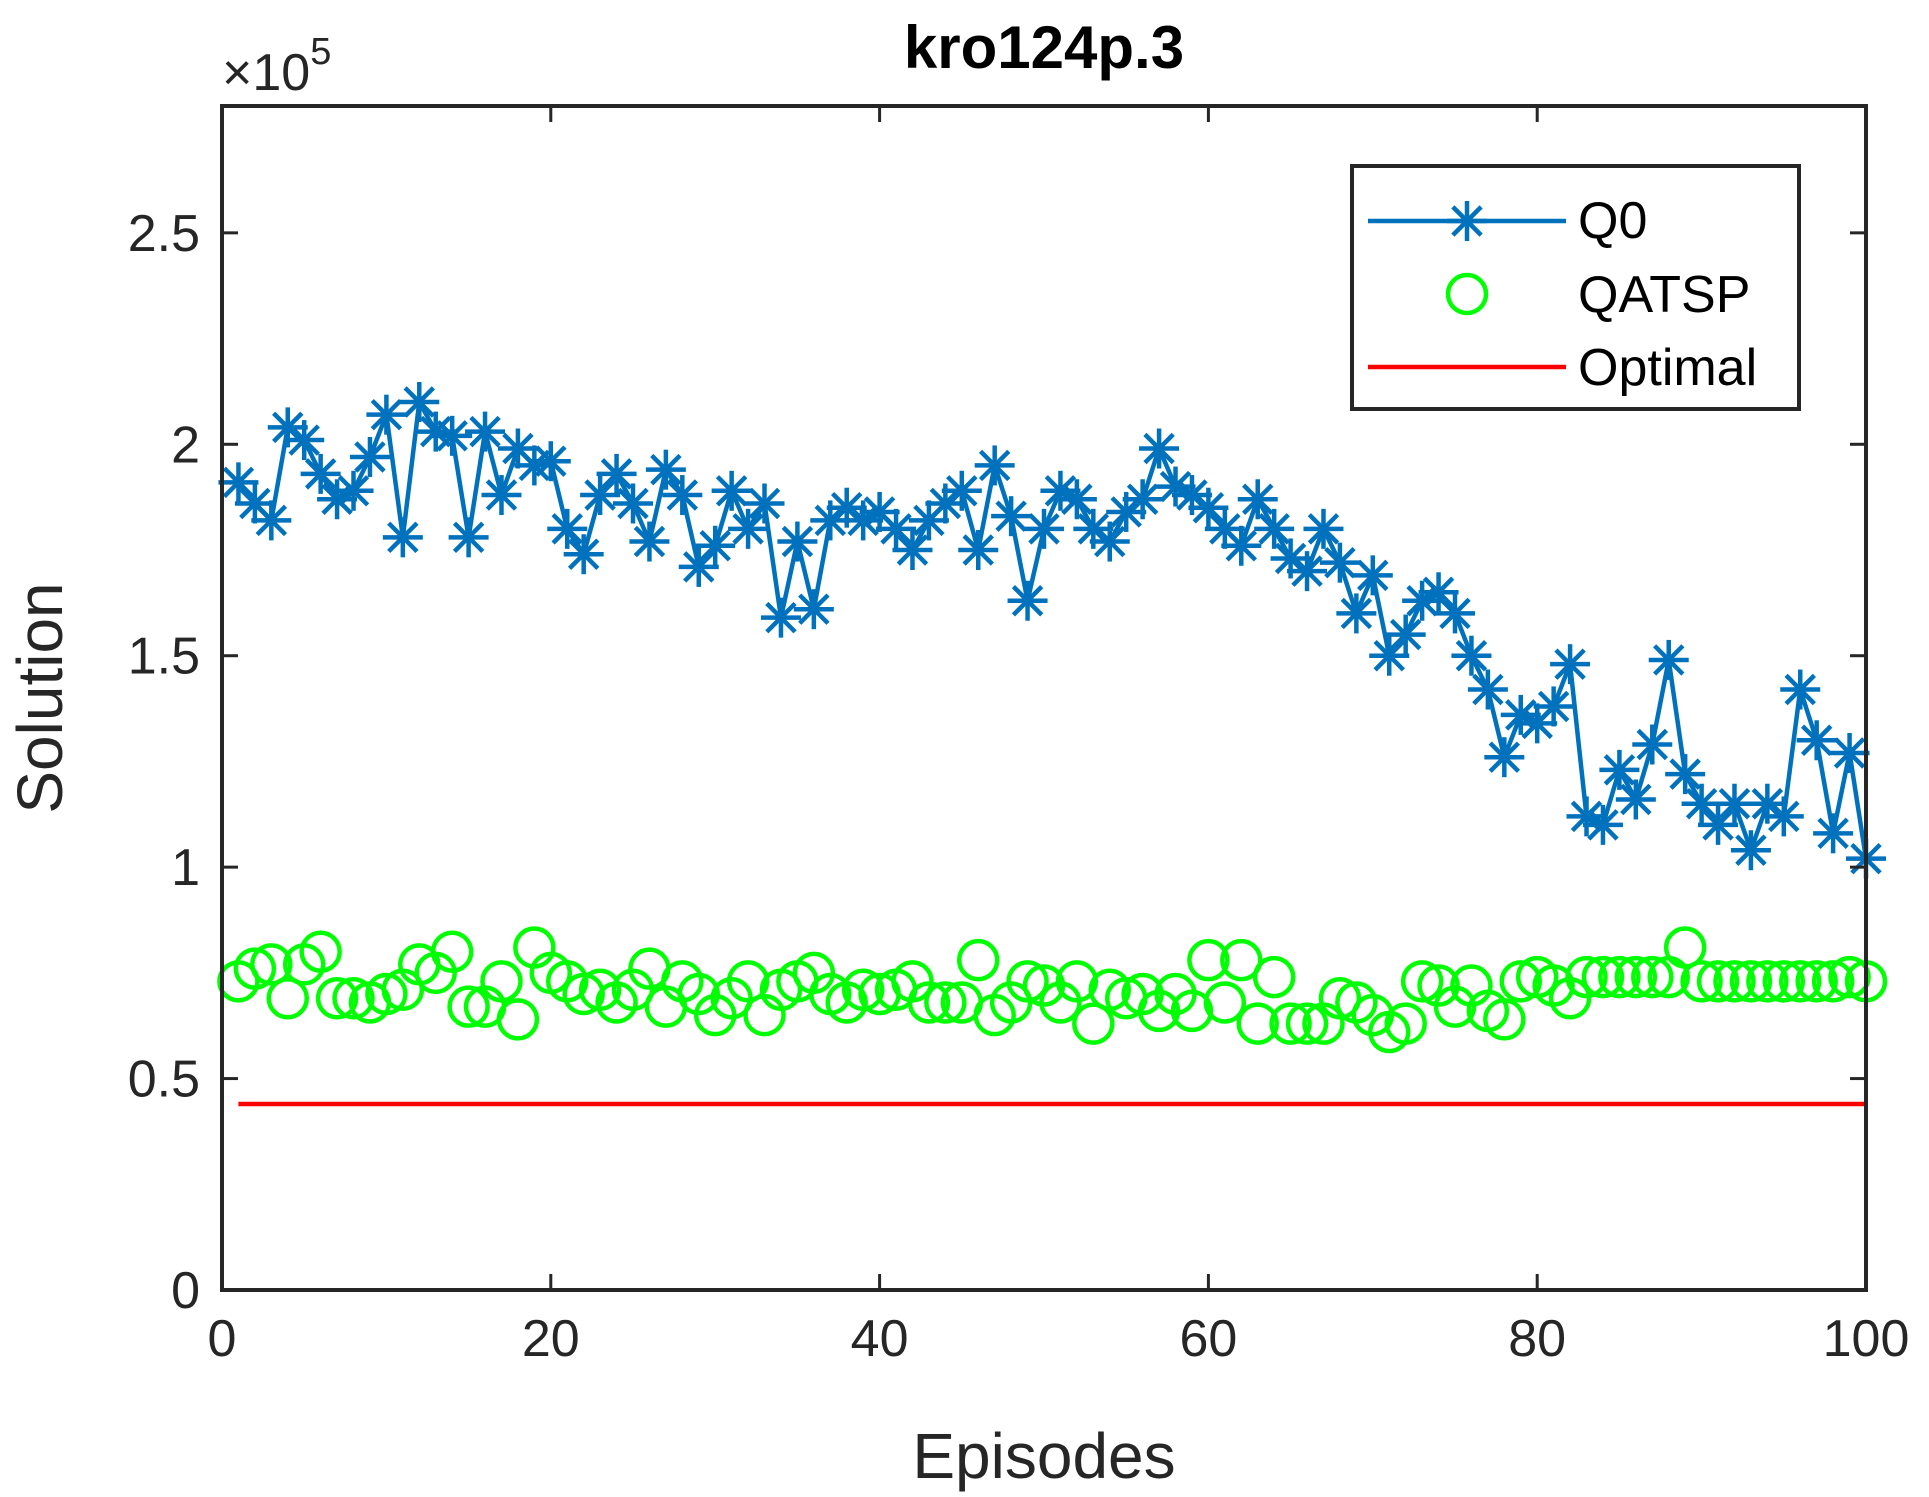 This screenshot has width=1929, height=1497. What do you see at coordinates (1043, 1456) in the screenshot?
I see `x-axis-label: Episodes` at bounding box center [1043, 1456].